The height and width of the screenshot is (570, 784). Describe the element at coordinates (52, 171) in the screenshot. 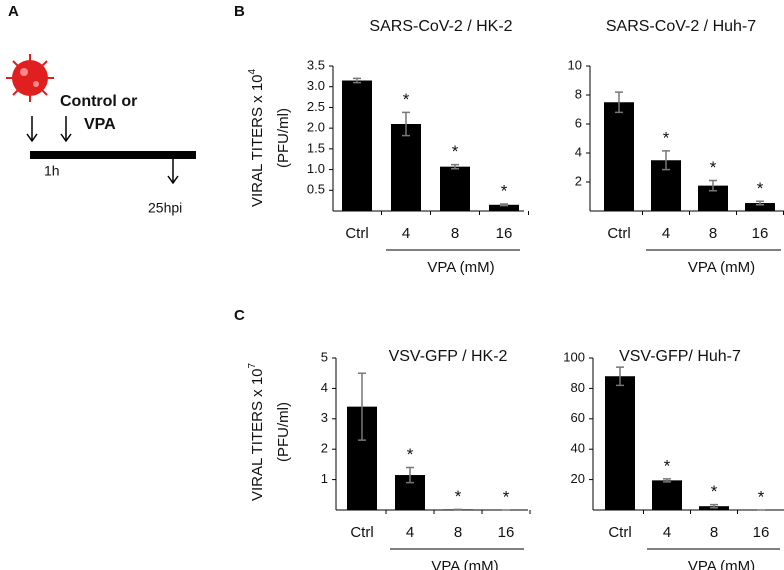

I see `time-label: 1h` at that location.